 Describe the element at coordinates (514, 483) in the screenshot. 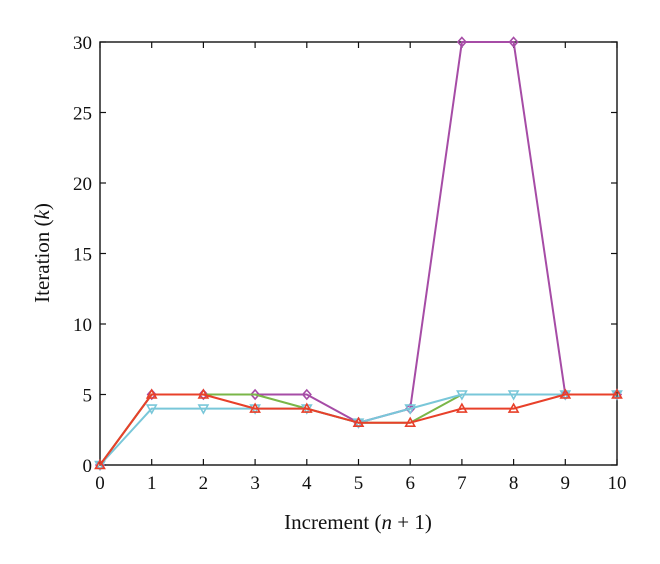

I see `x-tick-label: 8` at that location.